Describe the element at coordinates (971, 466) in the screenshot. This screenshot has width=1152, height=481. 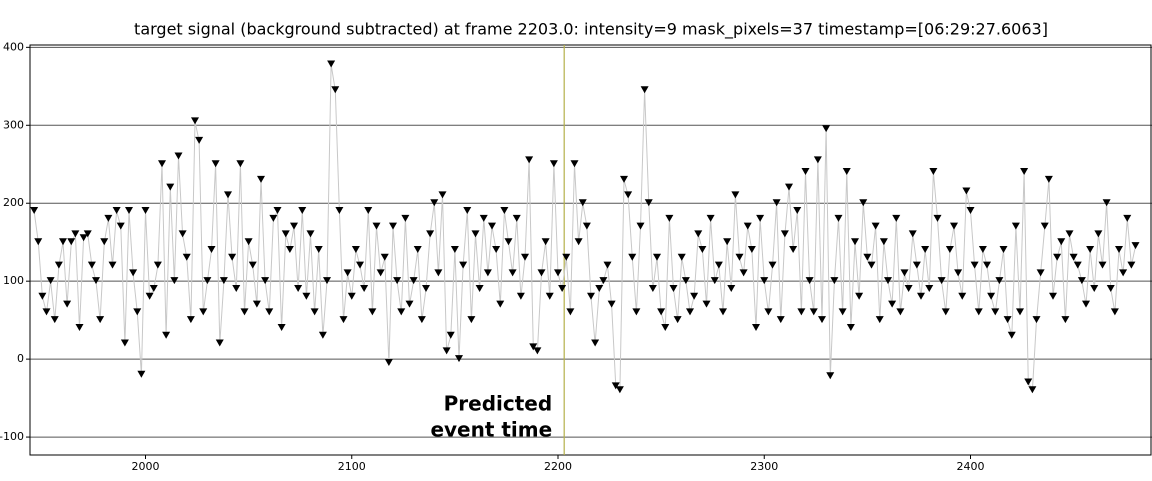
I see `x-tick-label: 2400` at that location.